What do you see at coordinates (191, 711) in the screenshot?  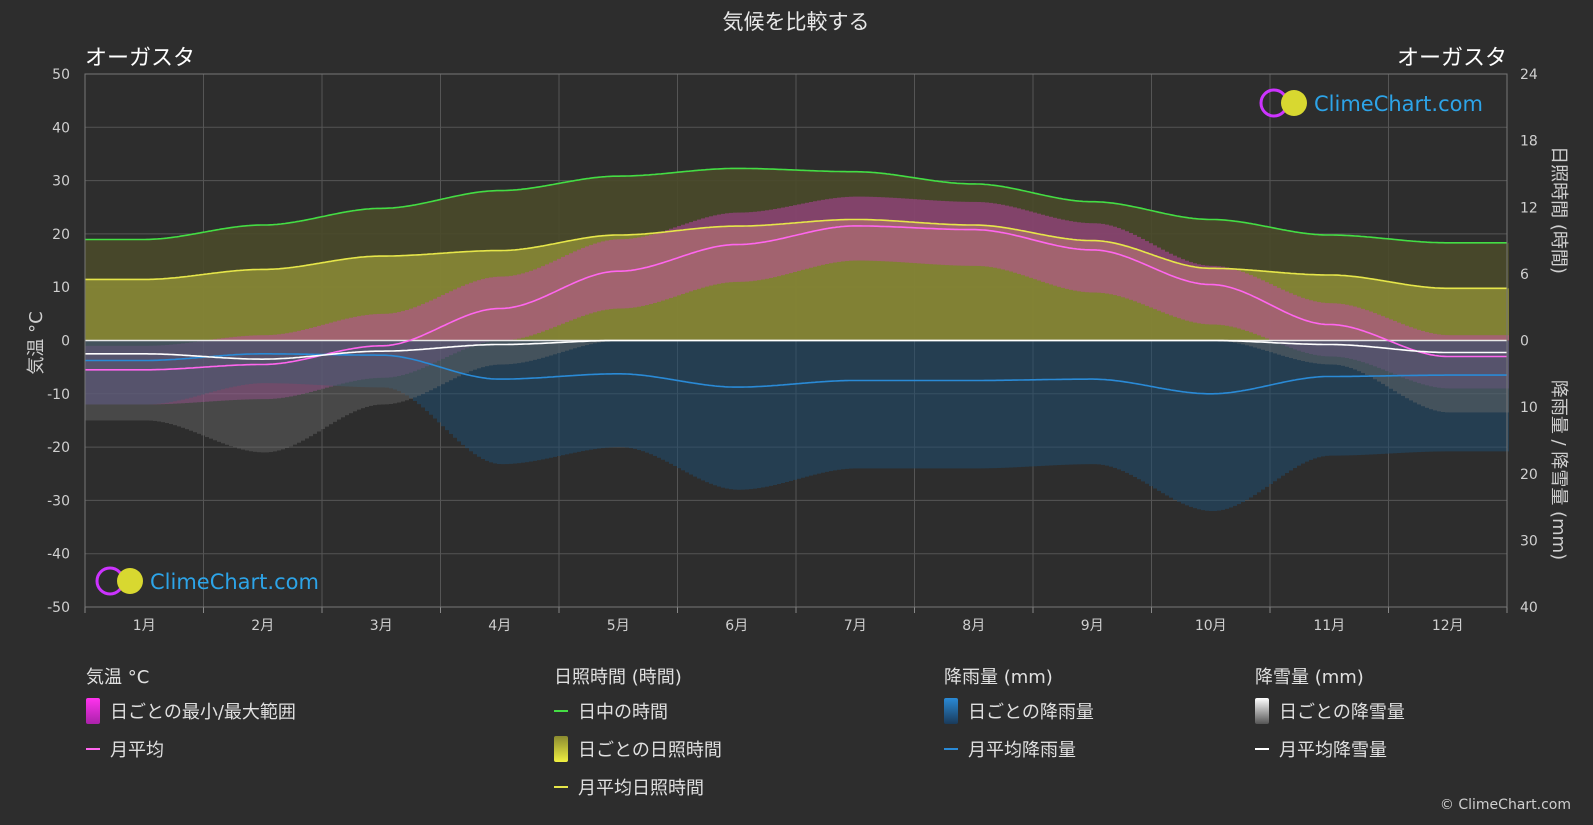 I see `legend-temp-range: 日ごとの最小/最大範囲` at bounding box center [191, 711].